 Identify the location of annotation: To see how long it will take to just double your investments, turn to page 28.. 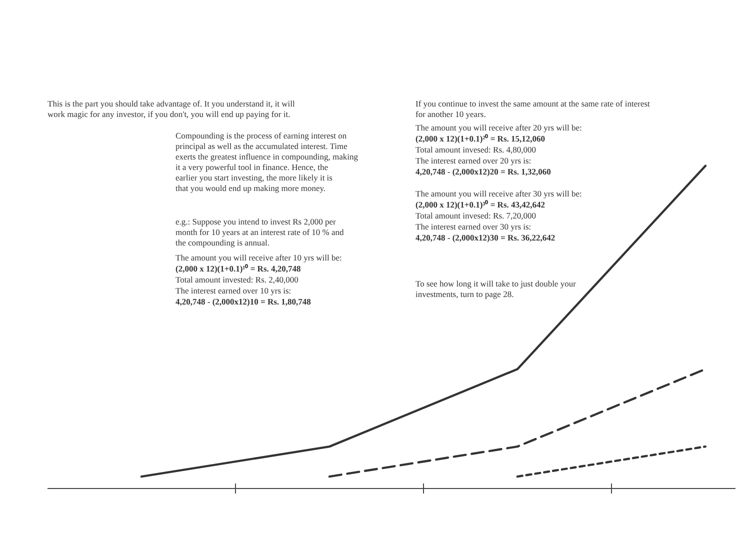
(496, 288).